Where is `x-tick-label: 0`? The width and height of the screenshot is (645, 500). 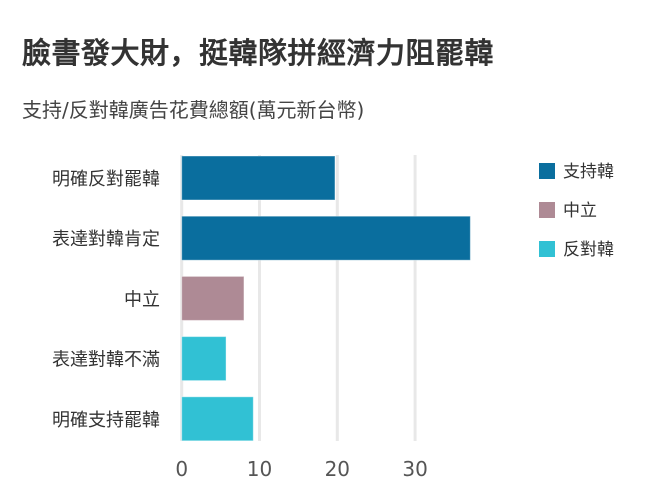
x-tick-label: 0 is located at coordinates (181, 469).